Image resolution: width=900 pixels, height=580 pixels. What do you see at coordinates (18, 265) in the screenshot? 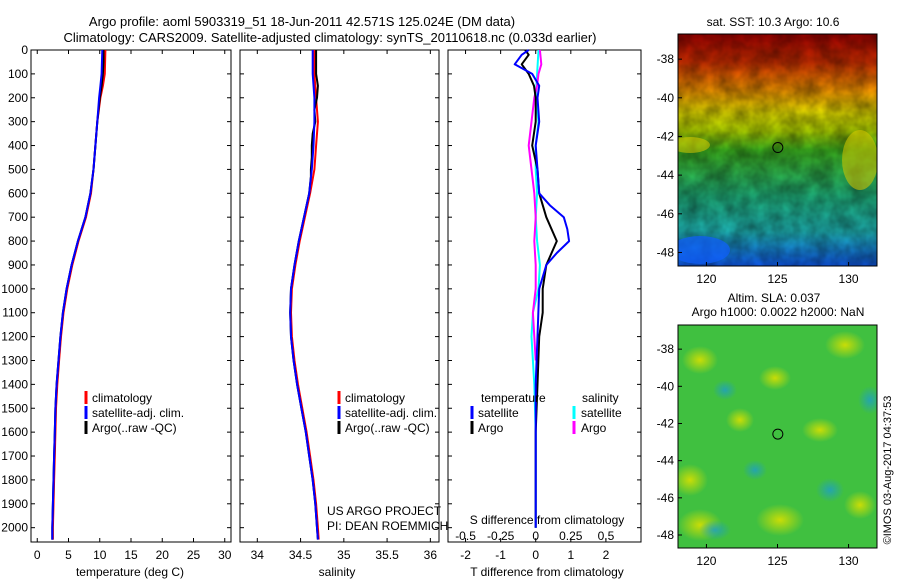
I see `depth-tick-label: 900` at bounding box center [18, 265].